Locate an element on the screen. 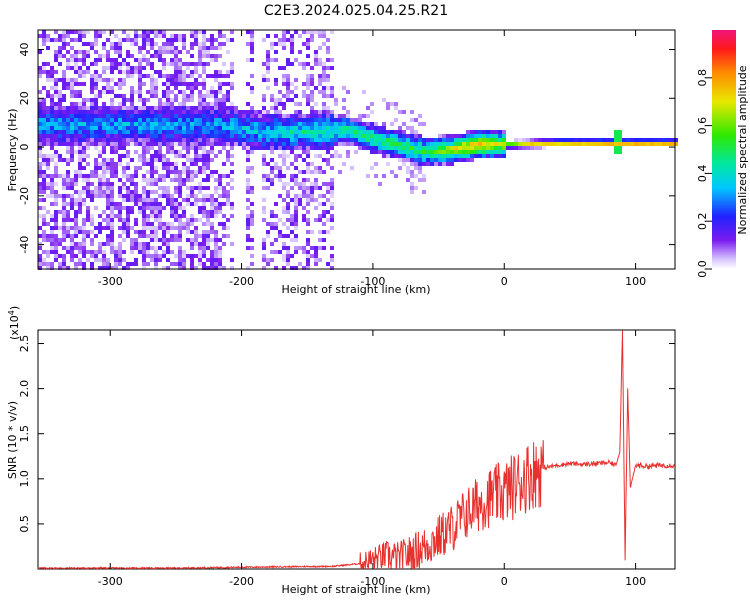 The width and height of the screenshot is (750, 604). colorbar-tick-label: 0.4 is located at coordinates (702, 174).